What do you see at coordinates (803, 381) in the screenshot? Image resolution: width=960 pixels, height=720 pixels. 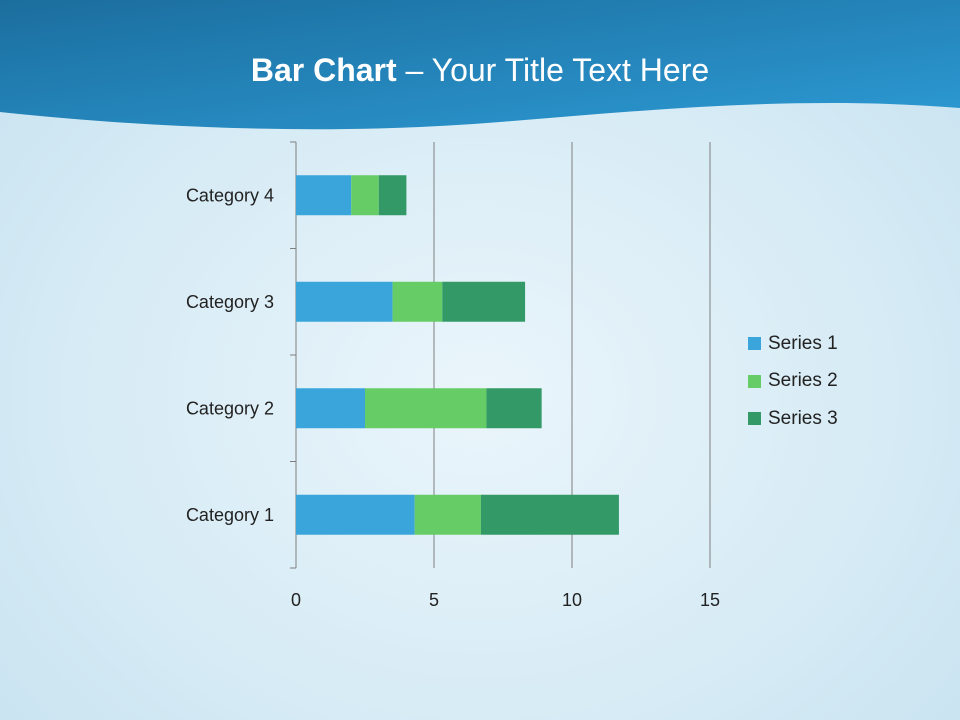 I see `legend-label: Series 2` at bounding box center [803, 381].